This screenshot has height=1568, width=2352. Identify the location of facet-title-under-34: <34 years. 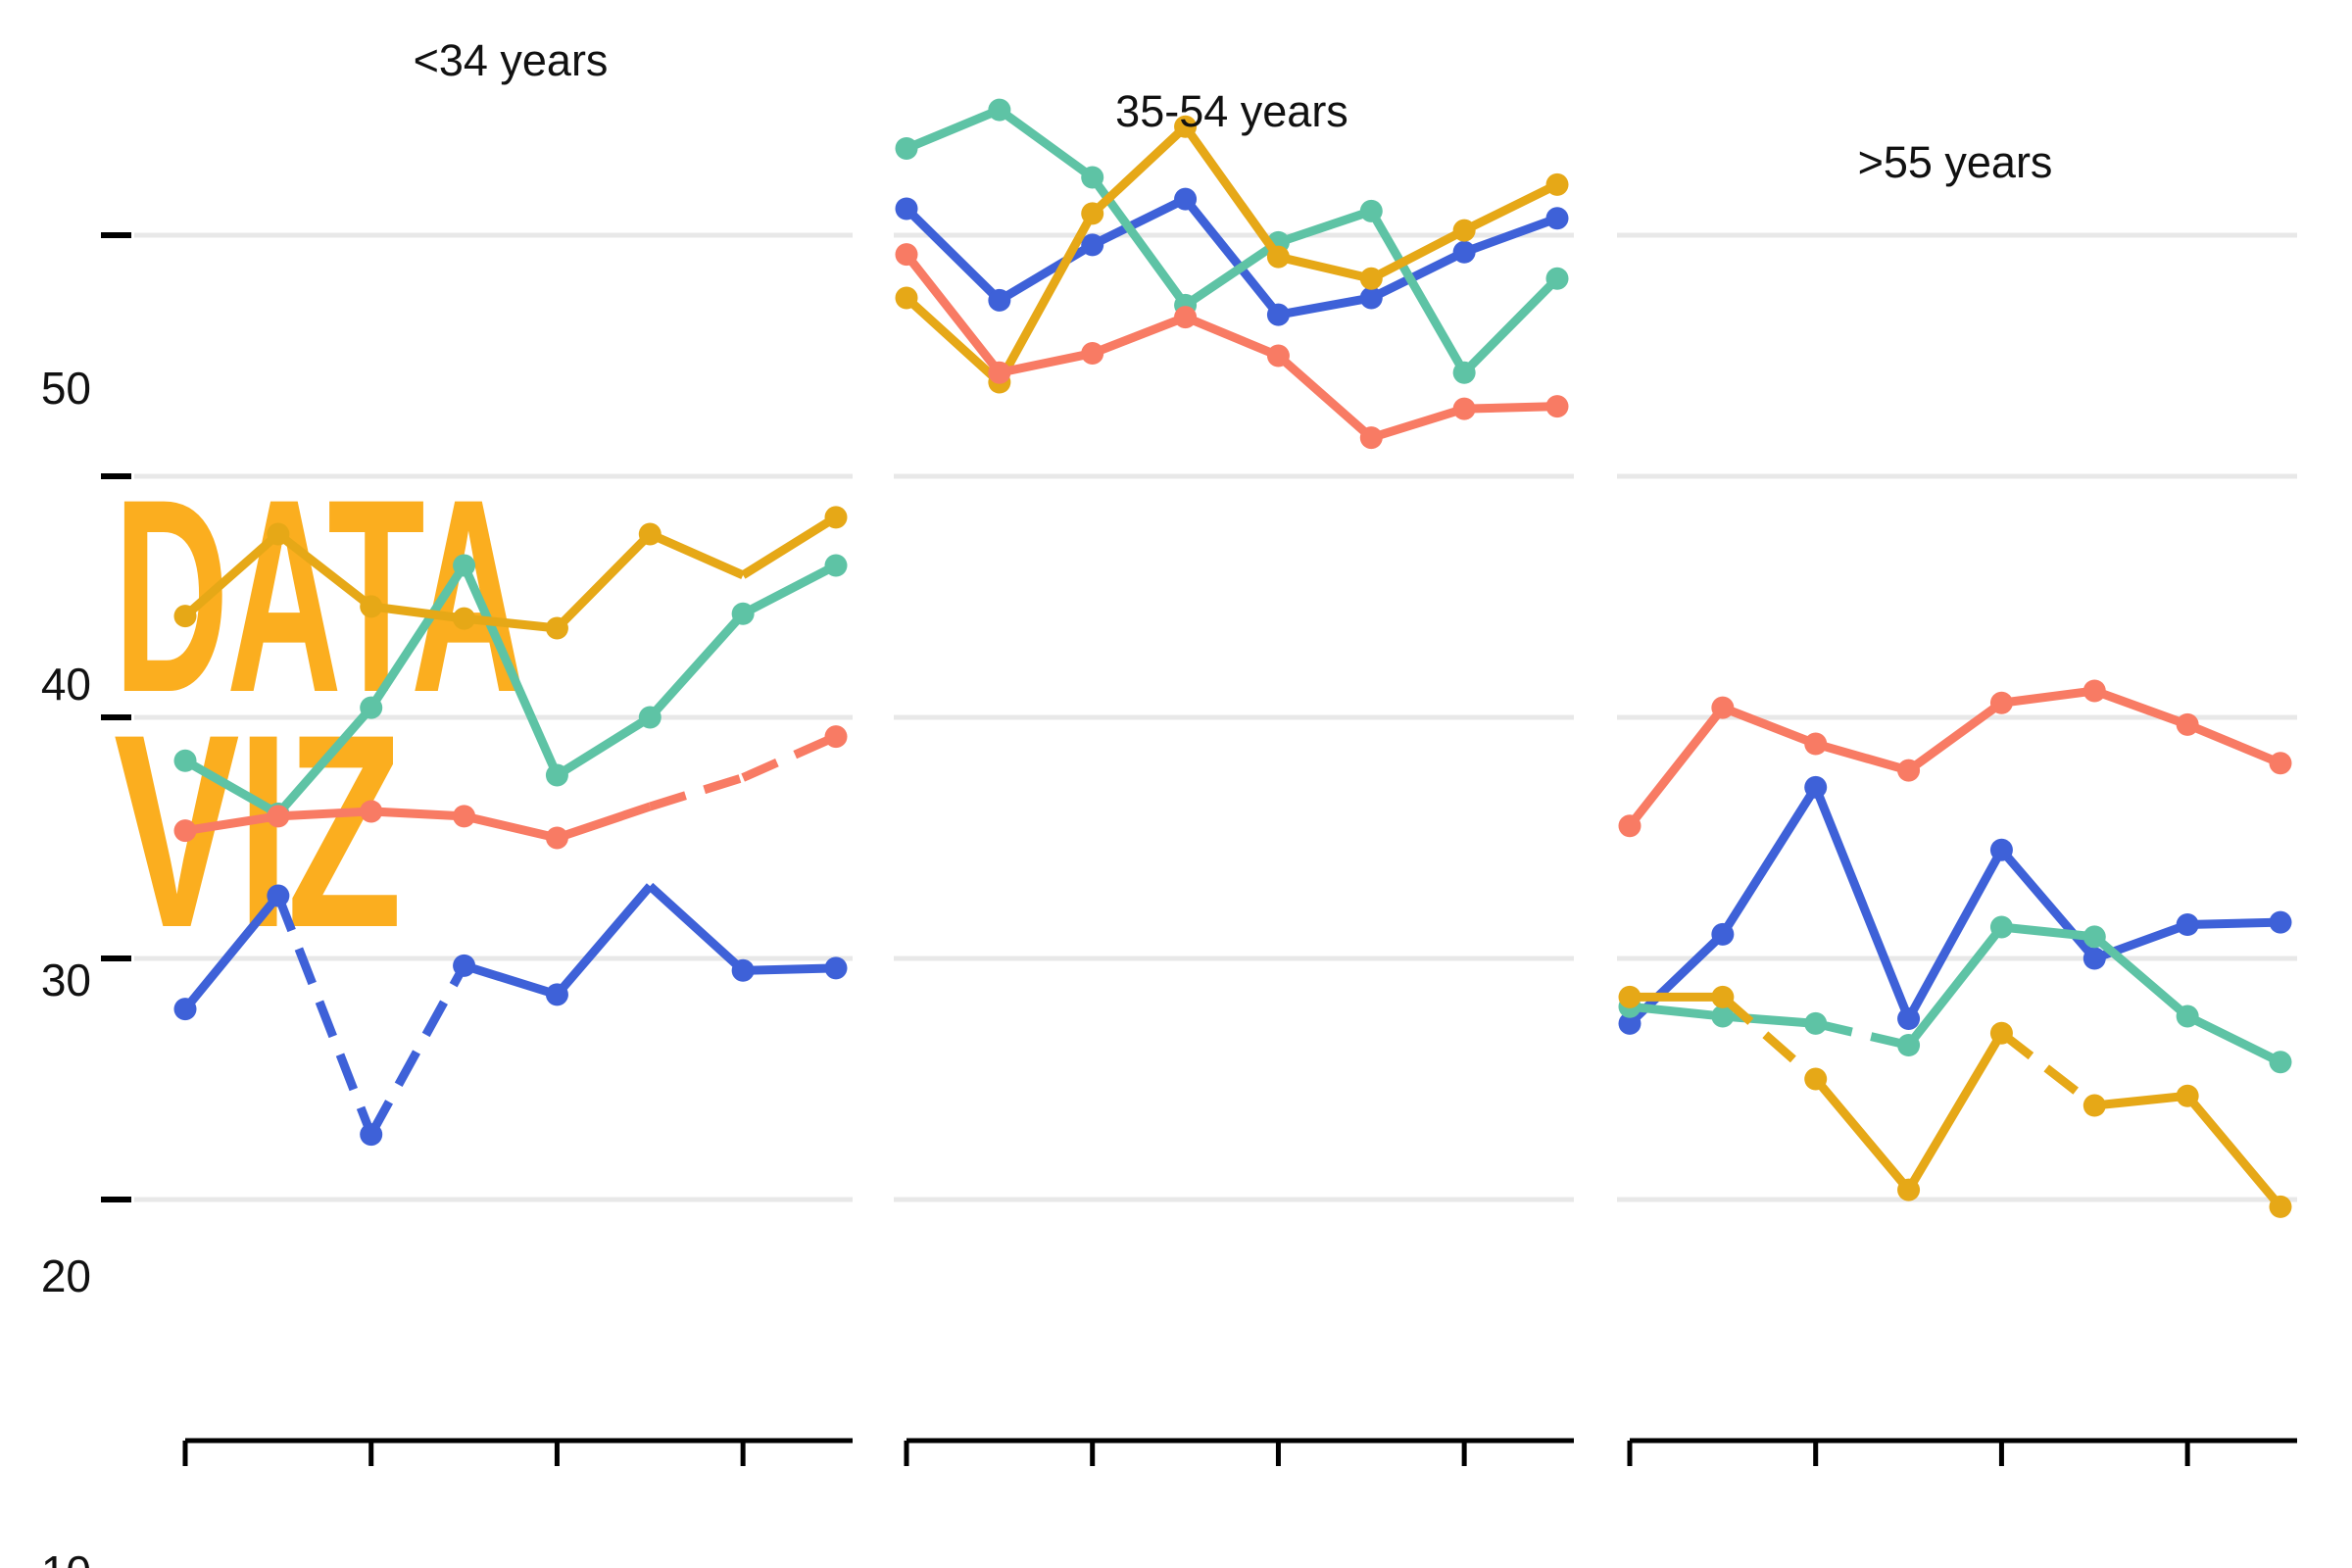
(511, 60).